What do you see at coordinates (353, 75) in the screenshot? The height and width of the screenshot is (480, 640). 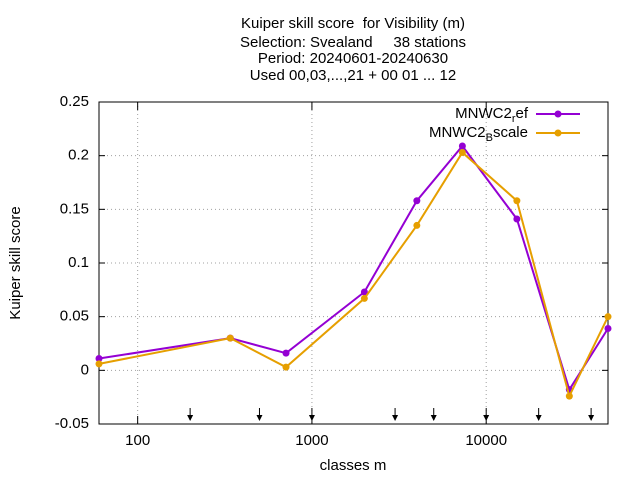 I see `chart-title: Used 00,03,...,21 + 00 01 ... 12` at bounding box center [353, 75].